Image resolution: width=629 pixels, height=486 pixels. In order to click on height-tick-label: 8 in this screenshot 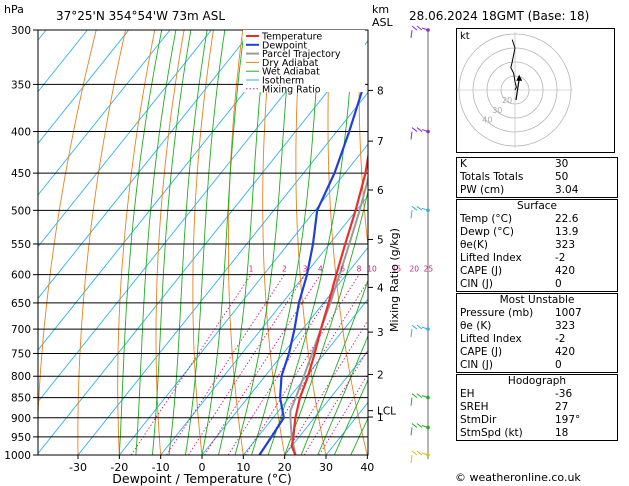, I will do `click(380, 91)`.